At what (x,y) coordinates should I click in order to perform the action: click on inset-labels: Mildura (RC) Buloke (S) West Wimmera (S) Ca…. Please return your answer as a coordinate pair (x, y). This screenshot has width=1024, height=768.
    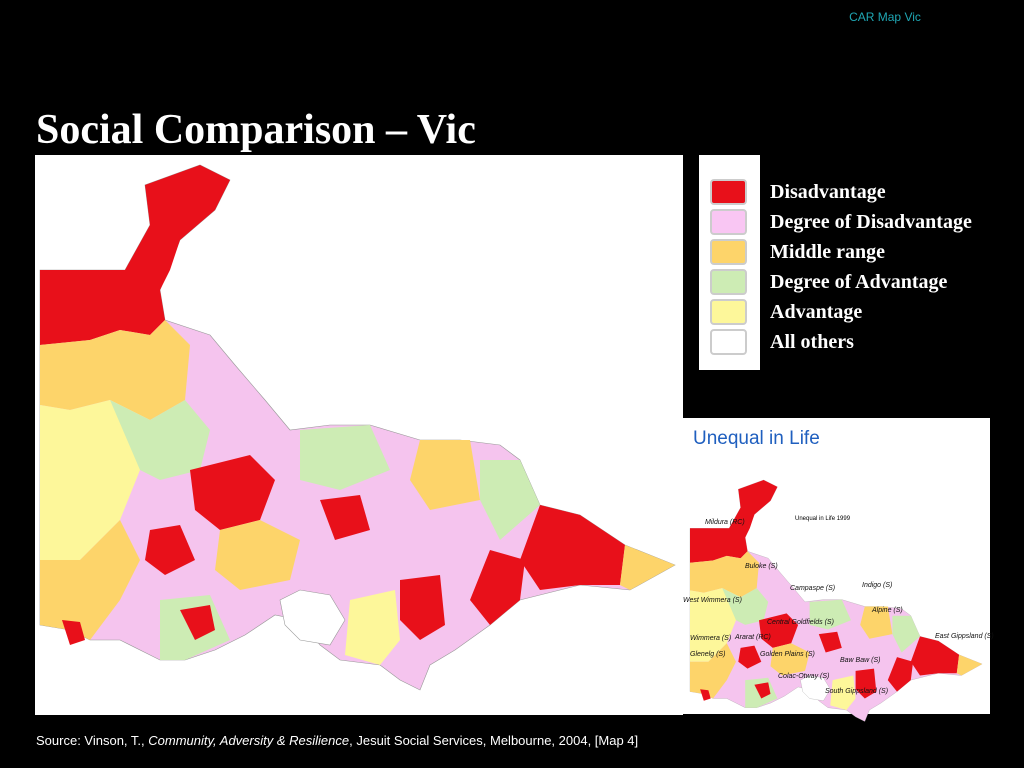
    Looking at the image, I should click on (838, 607).